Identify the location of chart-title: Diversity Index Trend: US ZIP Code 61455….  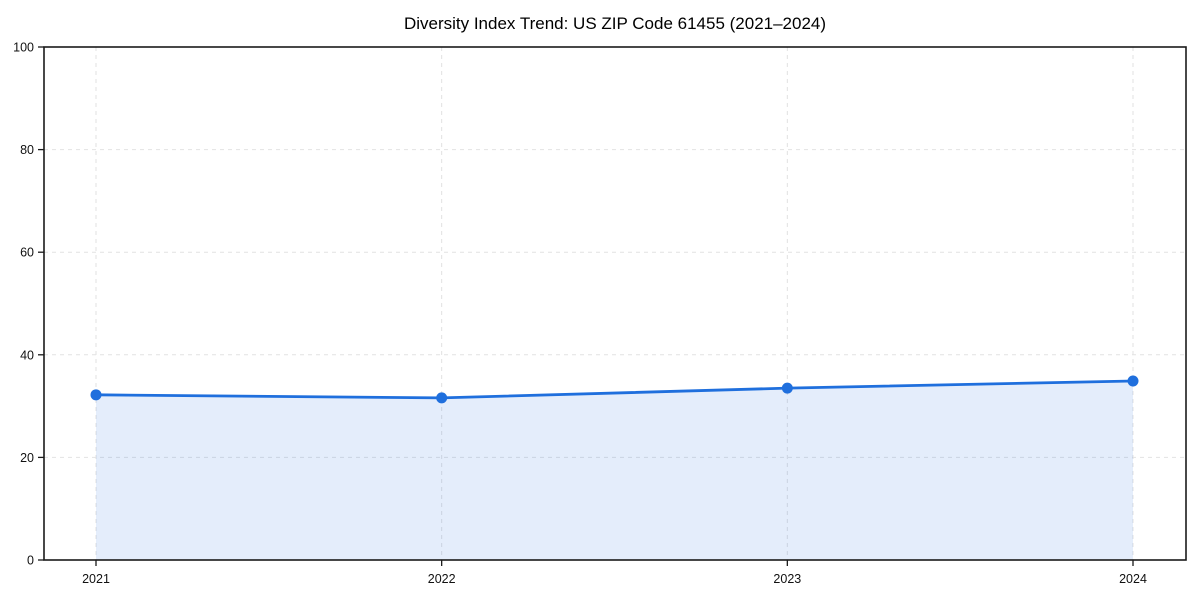
(615, 23).